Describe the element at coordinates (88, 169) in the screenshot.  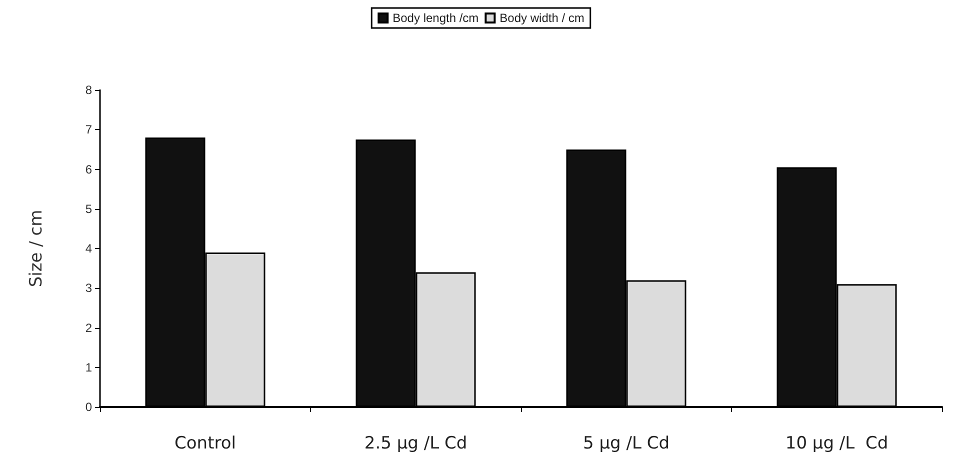
I see `y-tick-label: 6` at that location.